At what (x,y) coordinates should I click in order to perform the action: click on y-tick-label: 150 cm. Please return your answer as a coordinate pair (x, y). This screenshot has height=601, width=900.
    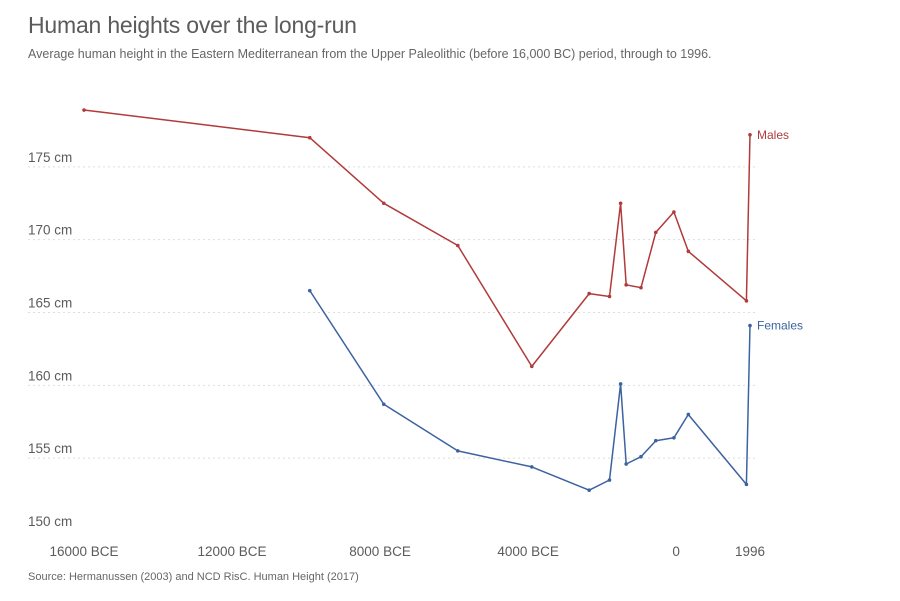
    Looking at the image, I should click on (50, 521).